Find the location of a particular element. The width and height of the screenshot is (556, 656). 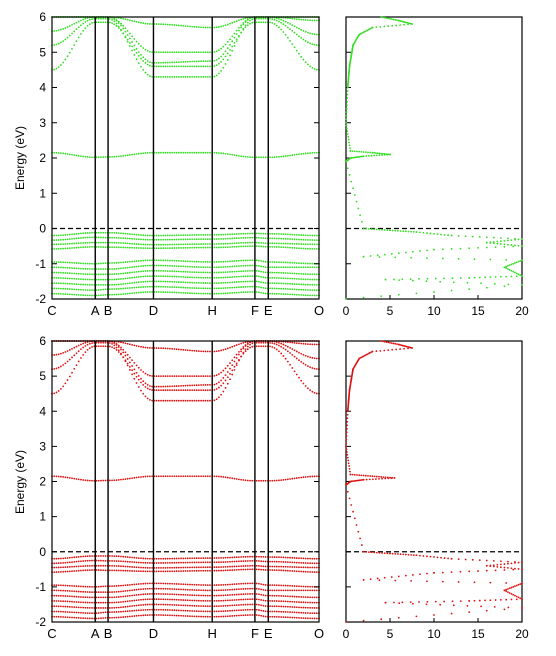

y-tick-label: 0 is located at coordinates (42, 552).